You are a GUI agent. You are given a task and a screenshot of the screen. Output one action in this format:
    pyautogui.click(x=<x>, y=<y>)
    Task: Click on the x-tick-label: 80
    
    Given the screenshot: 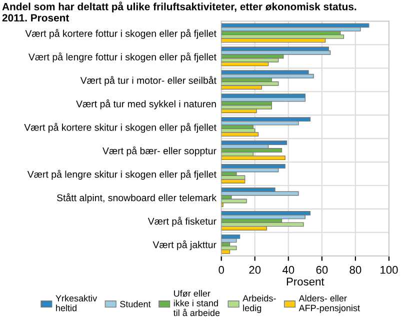 What is the action you would take?
    pyautogui.click(x=356, y=270)
    